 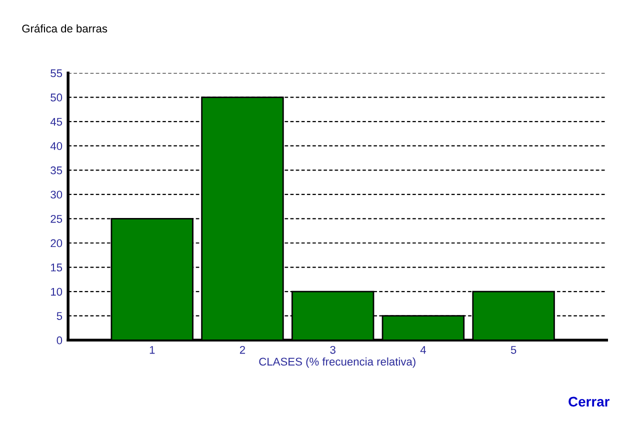 I want to click on x-axis-title: CLASES (% frecuencia relativa), so click(x=337, y=362).